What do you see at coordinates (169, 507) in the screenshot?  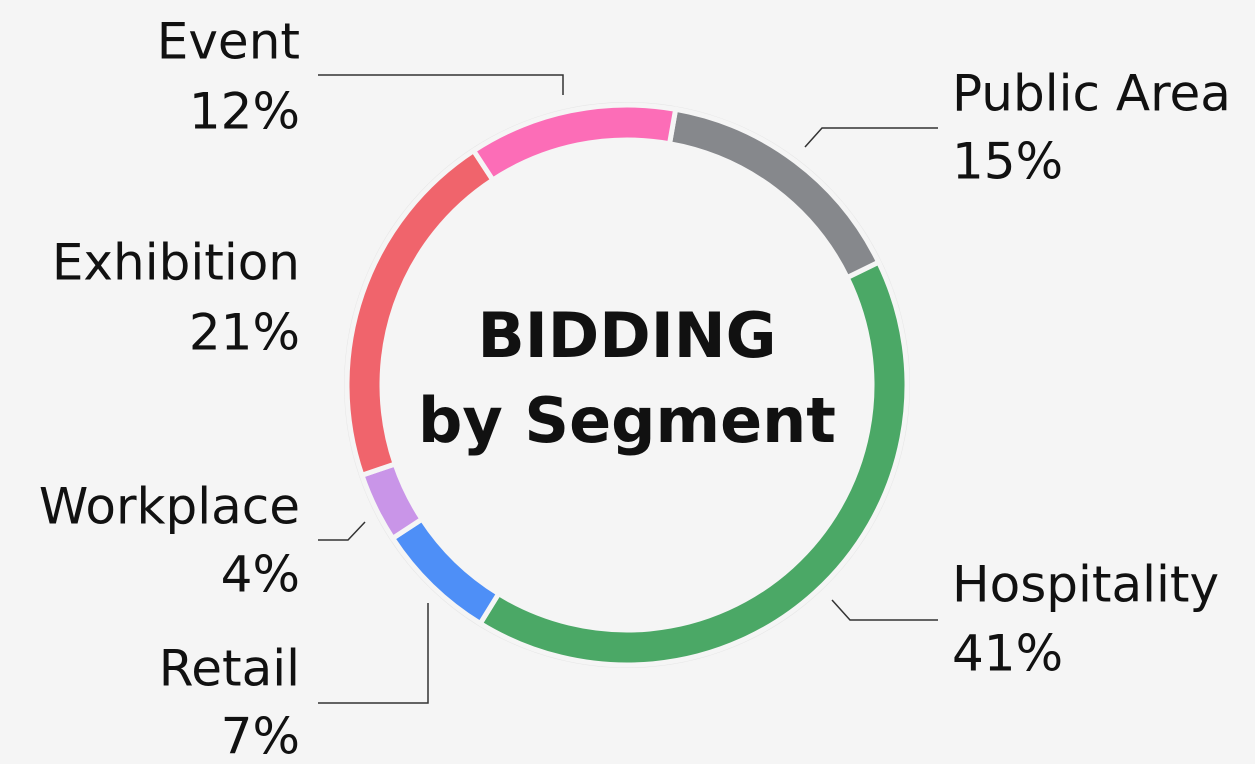 I see `segment-label: Workplace` at bounding box center [169, 507].